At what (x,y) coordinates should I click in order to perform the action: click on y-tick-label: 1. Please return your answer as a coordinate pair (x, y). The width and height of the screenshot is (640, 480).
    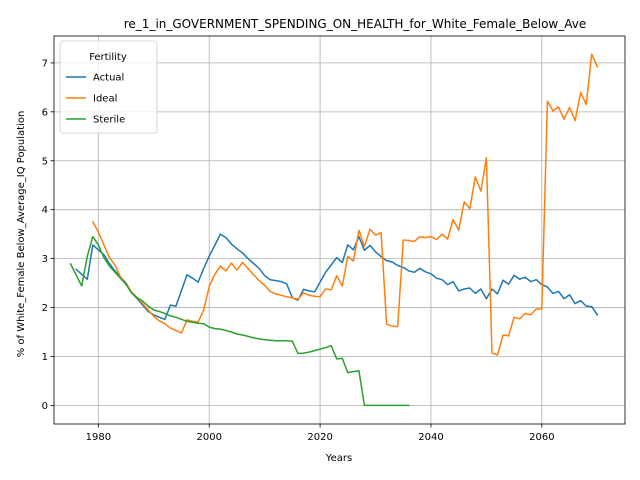
    Looking at the image, I should click on (45, 357).